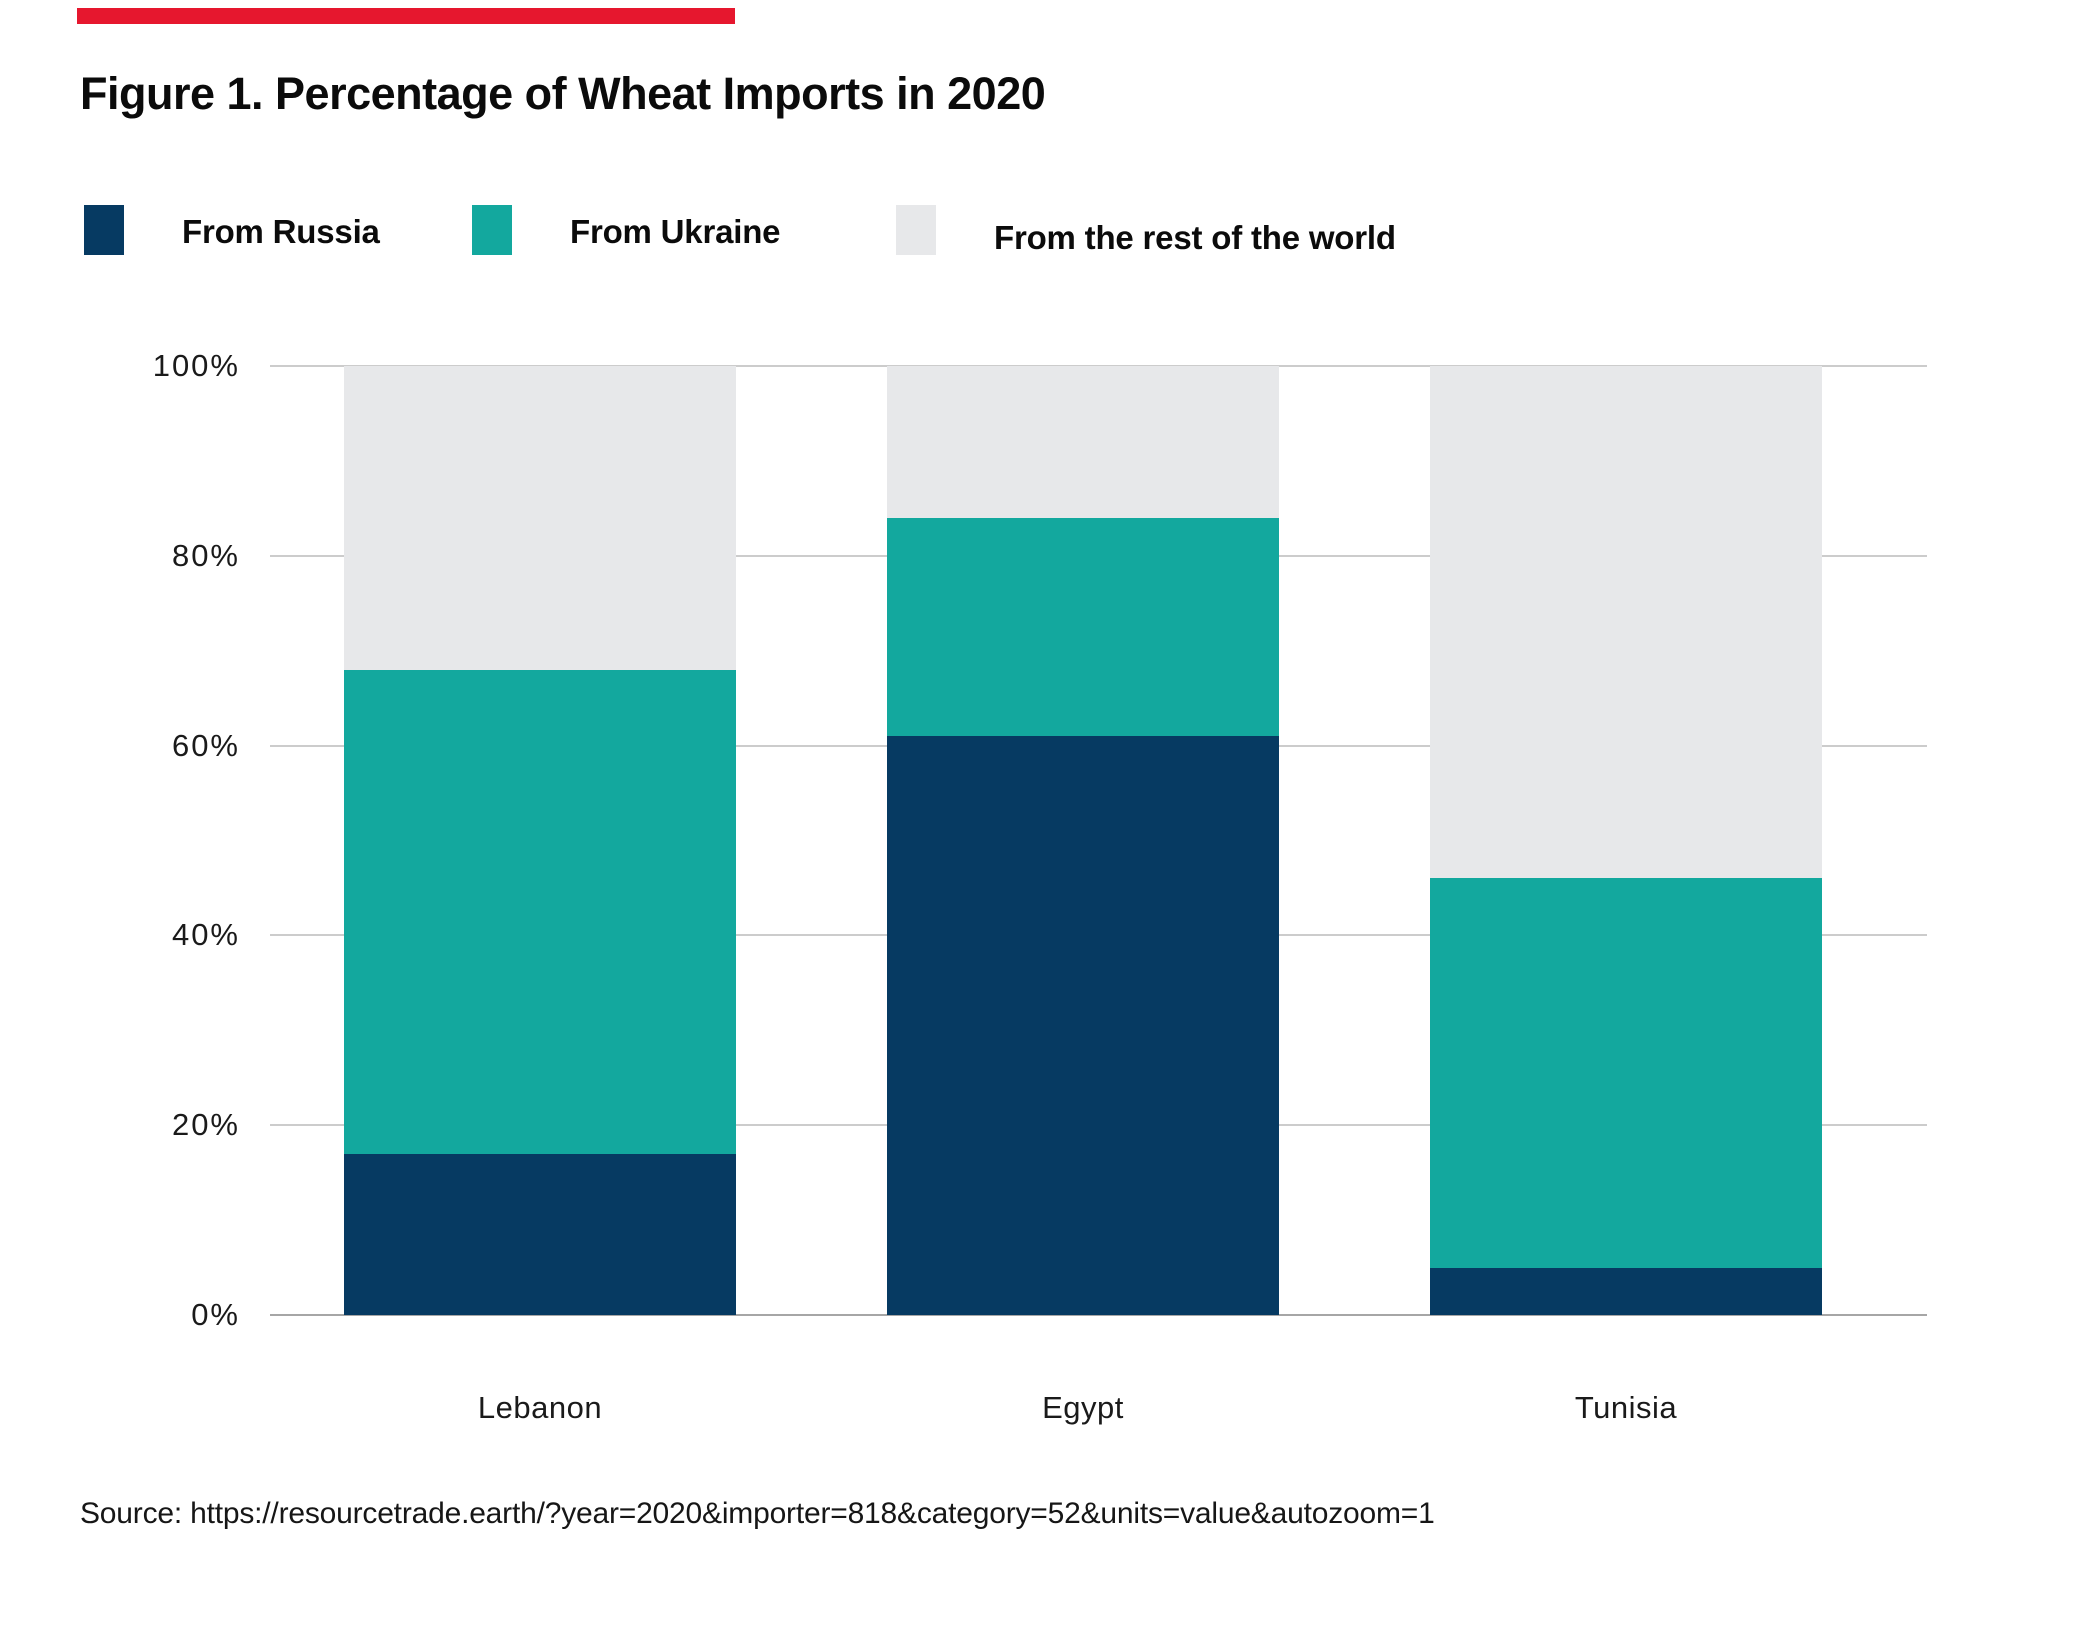  I want to click on legend-swatch-rest-of-world, so click(916, 230).